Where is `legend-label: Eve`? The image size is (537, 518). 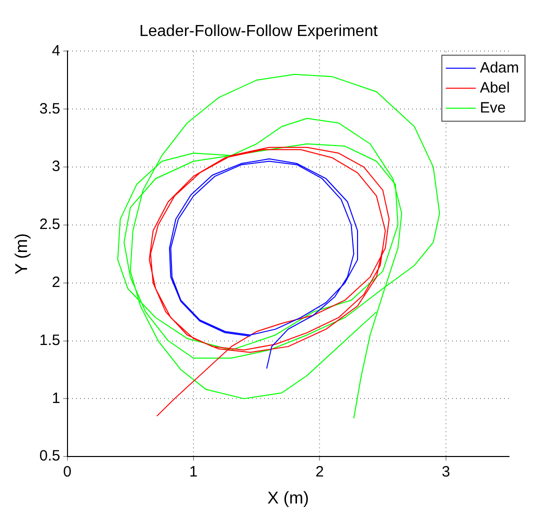 legend-label: Eve is located at coordinates (493, 107).